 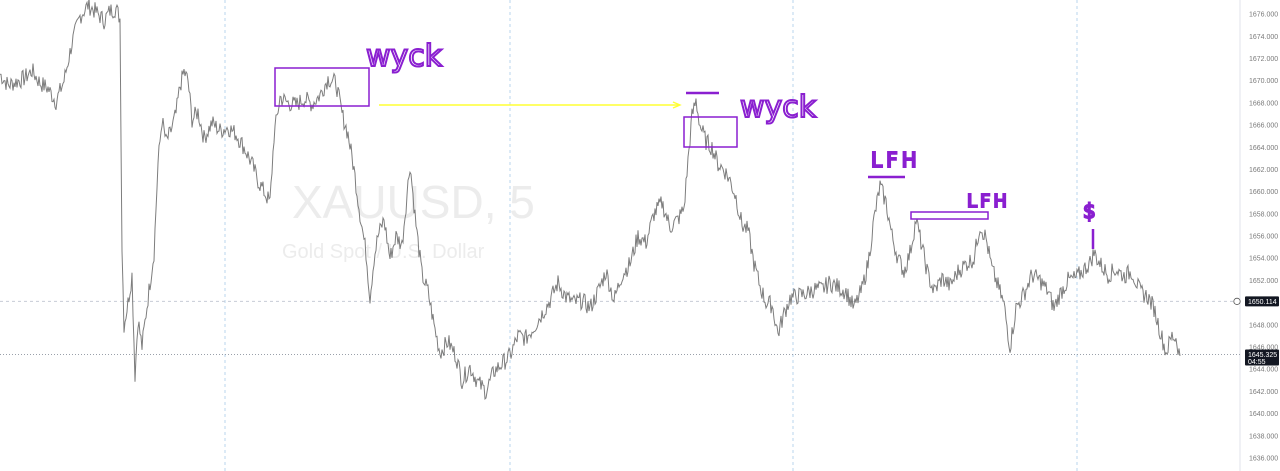 I want to click on y-tick-label: 1652.000, so click(x=1263, y=281).